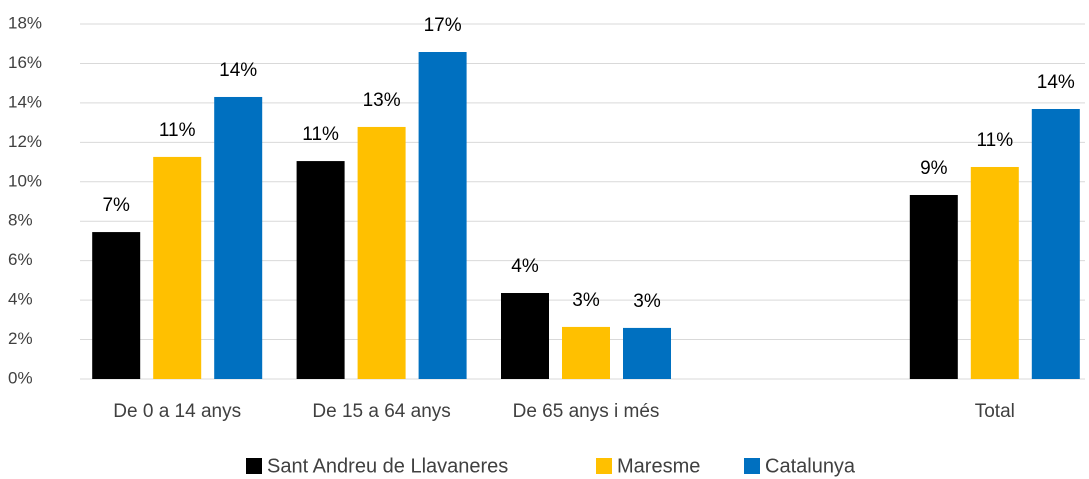  Describe the element at coordinates (177, 411) in the screenshot. I see `x-tick-label: De 0 a 14 anys` at that location.